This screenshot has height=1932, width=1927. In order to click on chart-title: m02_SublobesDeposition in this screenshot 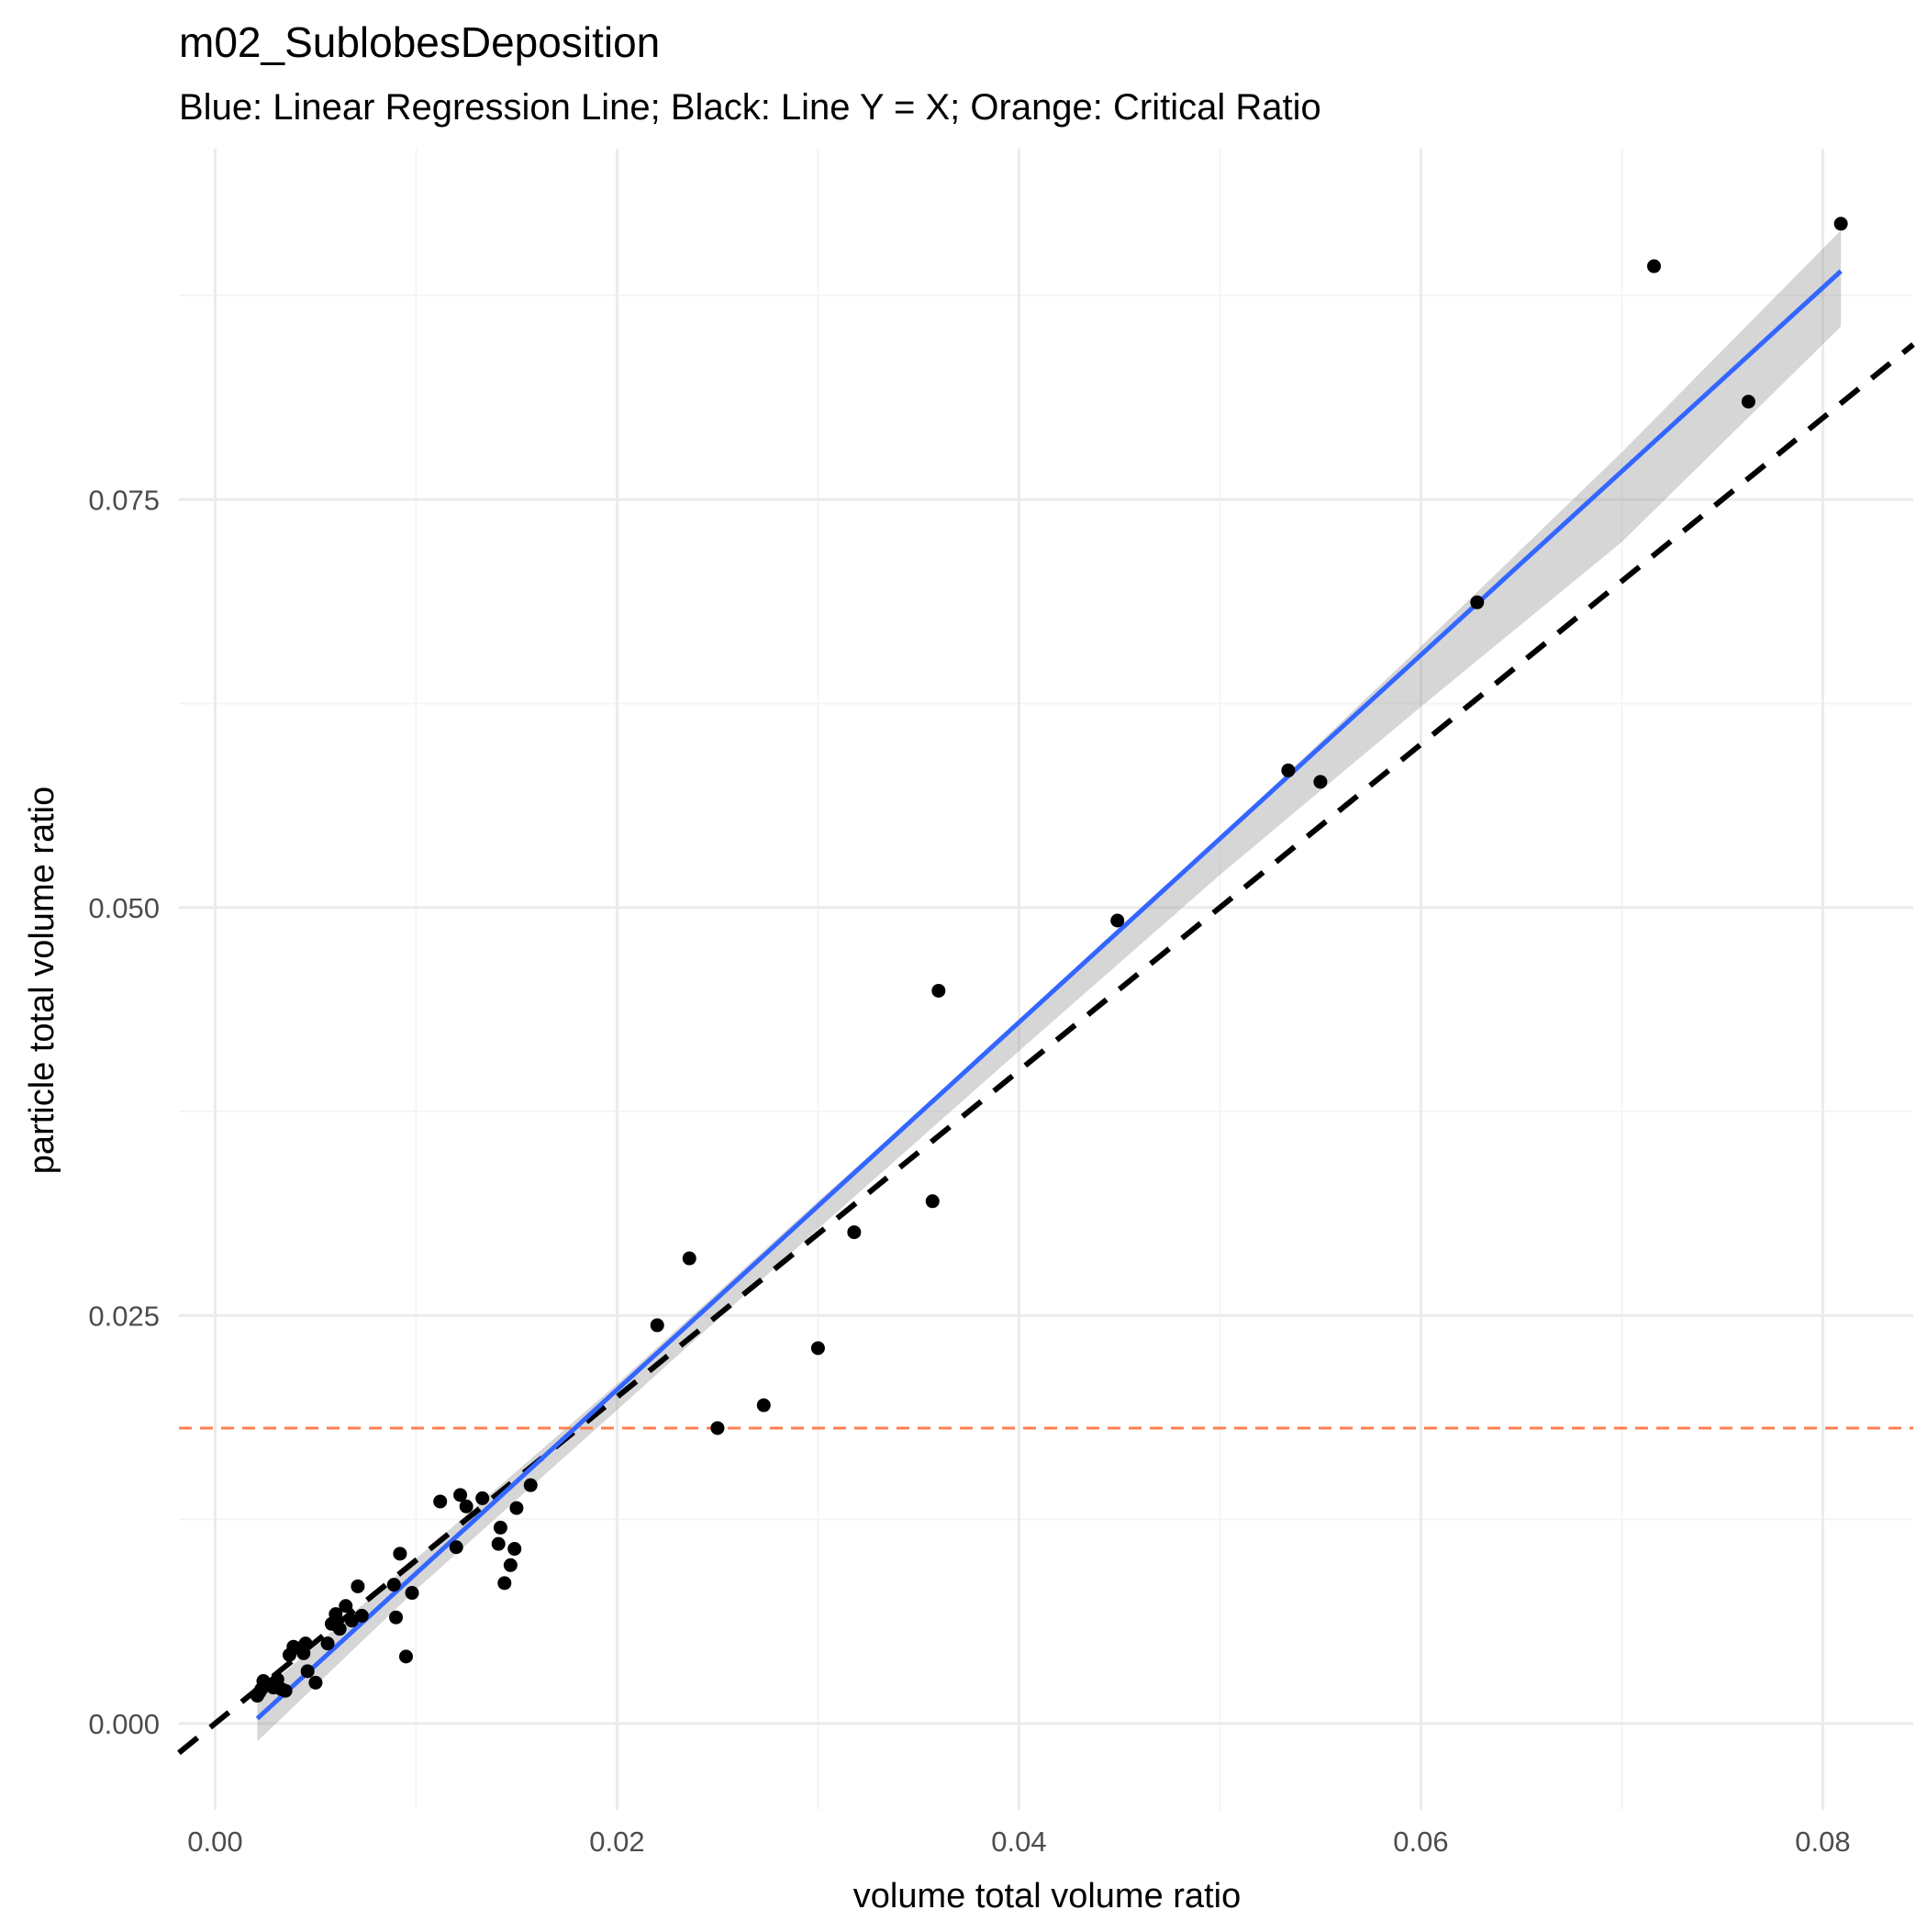, I will do `click(419, 42)`.